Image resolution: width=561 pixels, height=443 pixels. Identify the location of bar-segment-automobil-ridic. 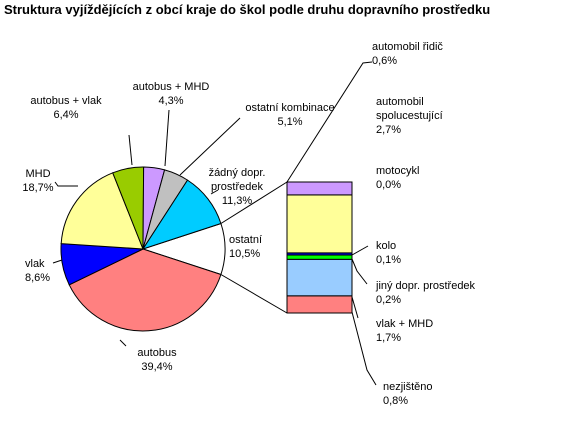
(319, 188).